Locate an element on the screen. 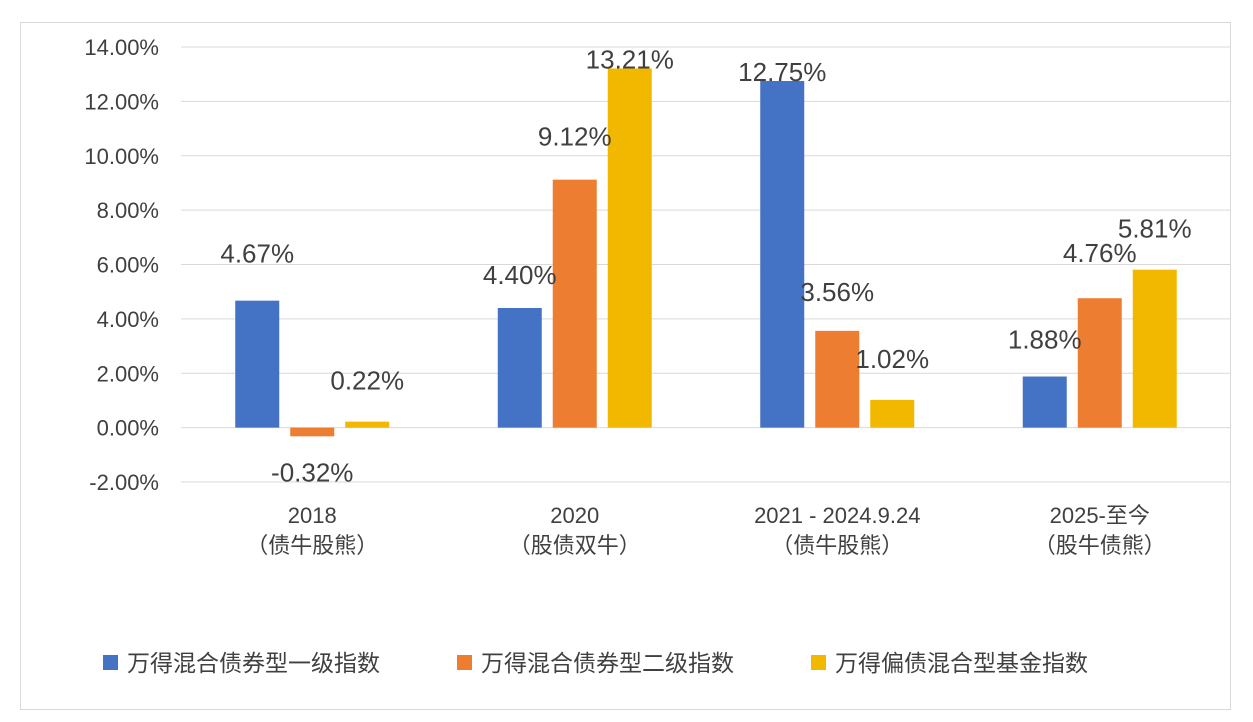 This screenshot has height=722, width=1253. y-tick-label: 4.00% is located at coordinates (128, 319).